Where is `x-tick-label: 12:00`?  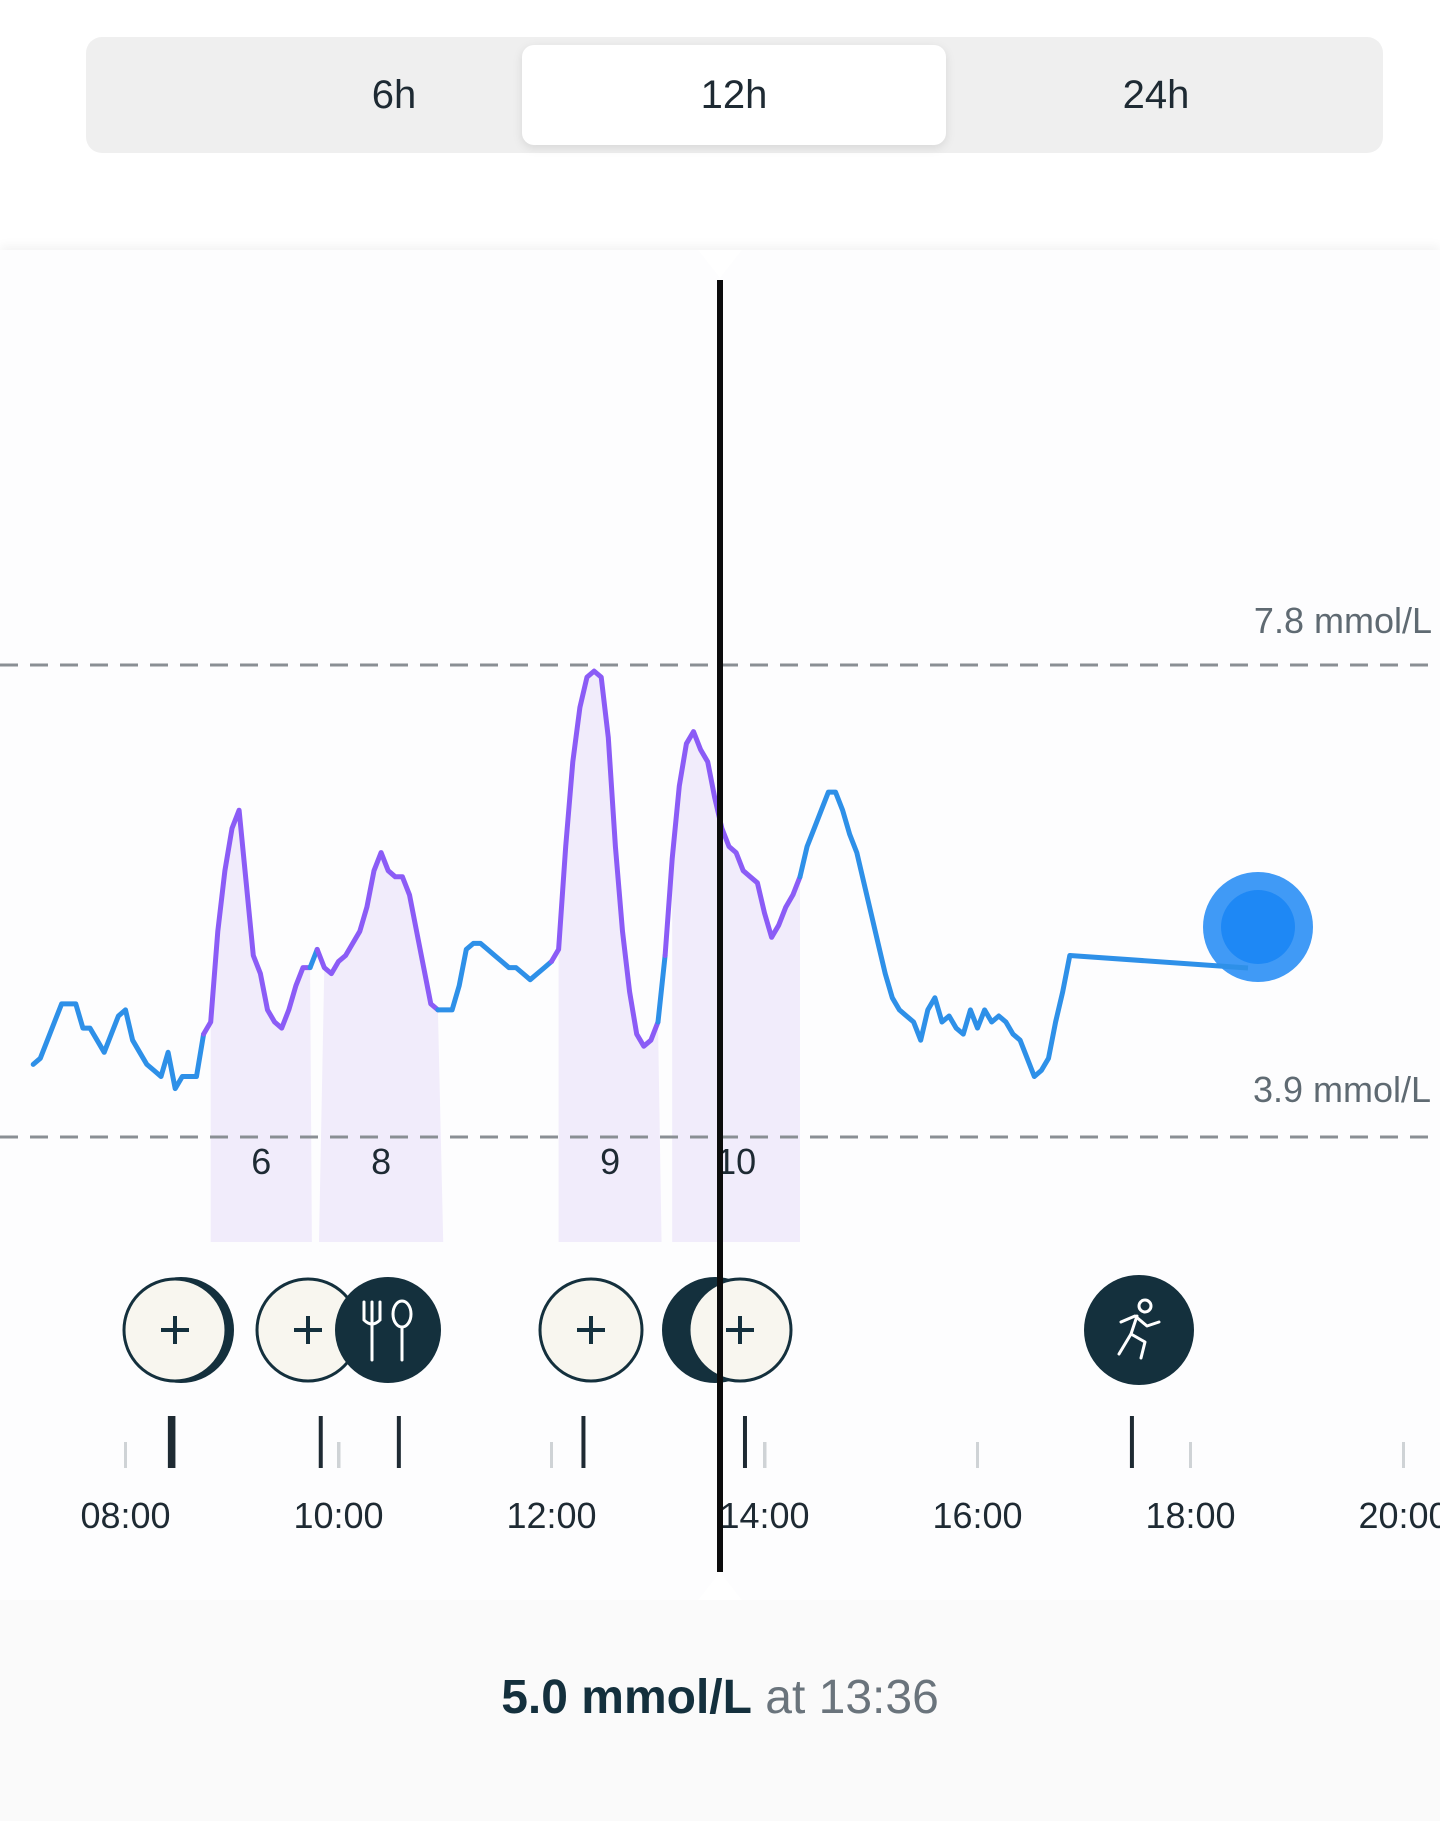
x-tick-label: 12:00 is located at coordinates (551, 1515).